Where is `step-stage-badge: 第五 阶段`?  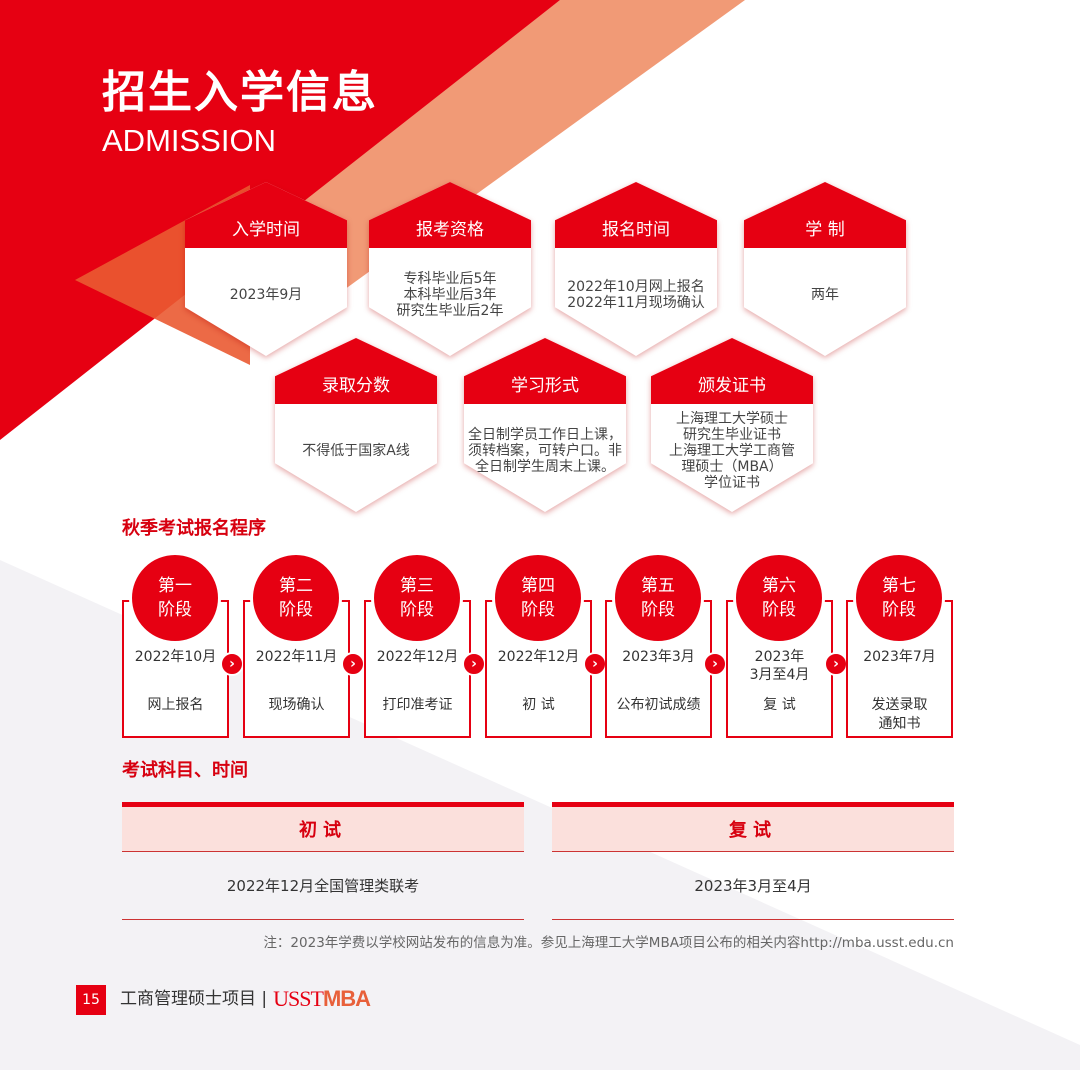
step-stage-badge: 第五 阶段 is located at coordinates (658, 598).